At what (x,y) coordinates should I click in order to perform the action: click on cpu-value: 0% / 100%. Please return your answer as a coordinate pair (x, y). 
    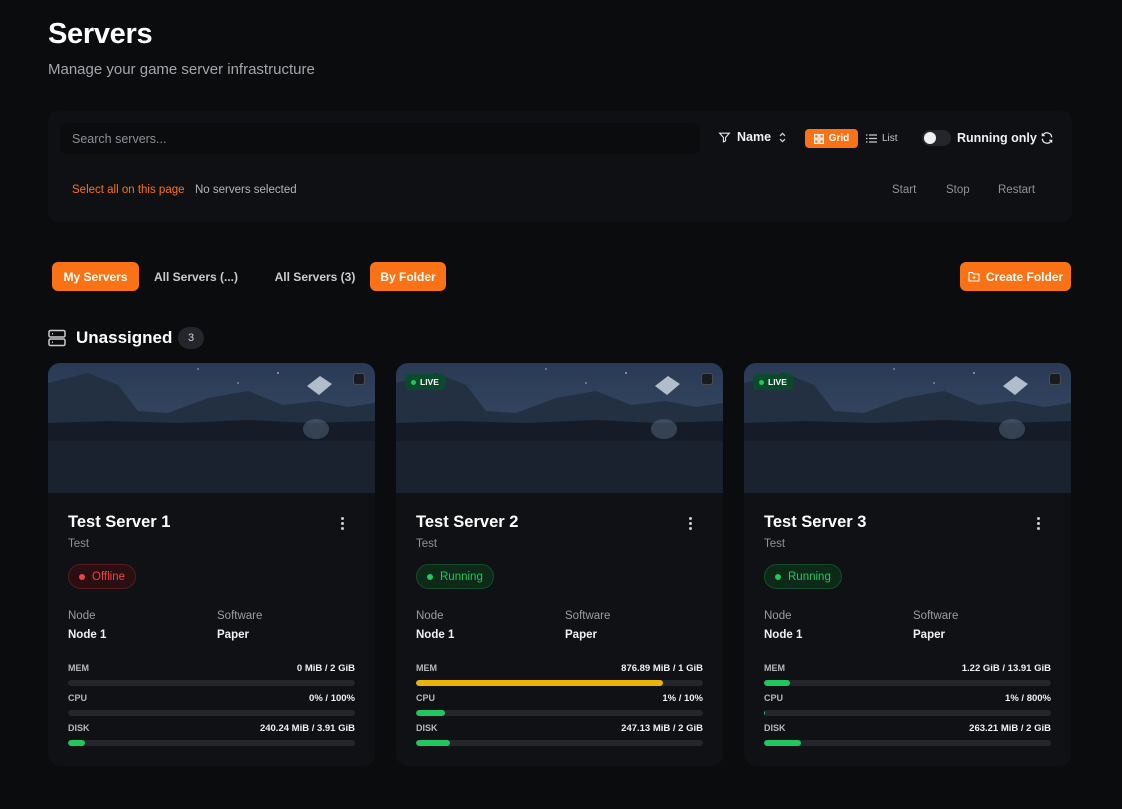
    Looking at the image, I should click on (332, 698).